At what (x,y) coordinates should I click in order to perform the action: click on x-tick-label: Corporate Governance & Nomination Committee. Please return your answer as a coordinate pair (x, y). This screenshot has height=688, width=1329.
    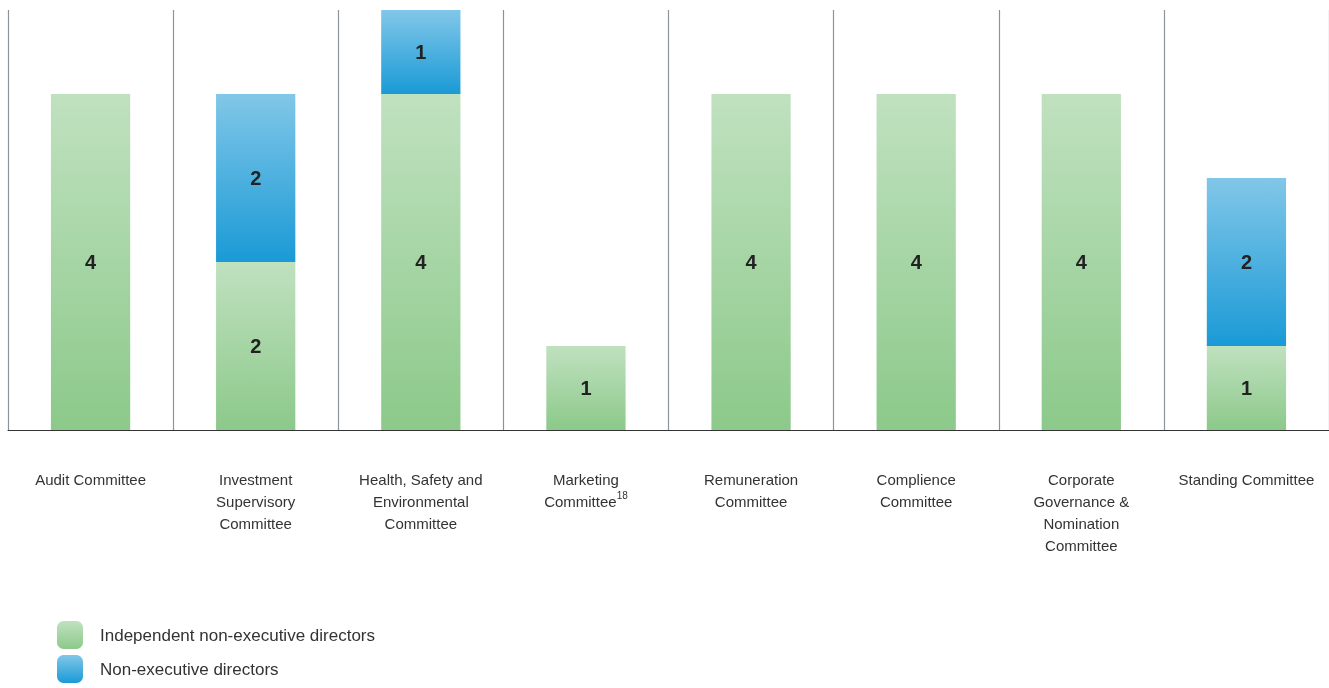
    Looking at the image, I should click on (1081, 512).